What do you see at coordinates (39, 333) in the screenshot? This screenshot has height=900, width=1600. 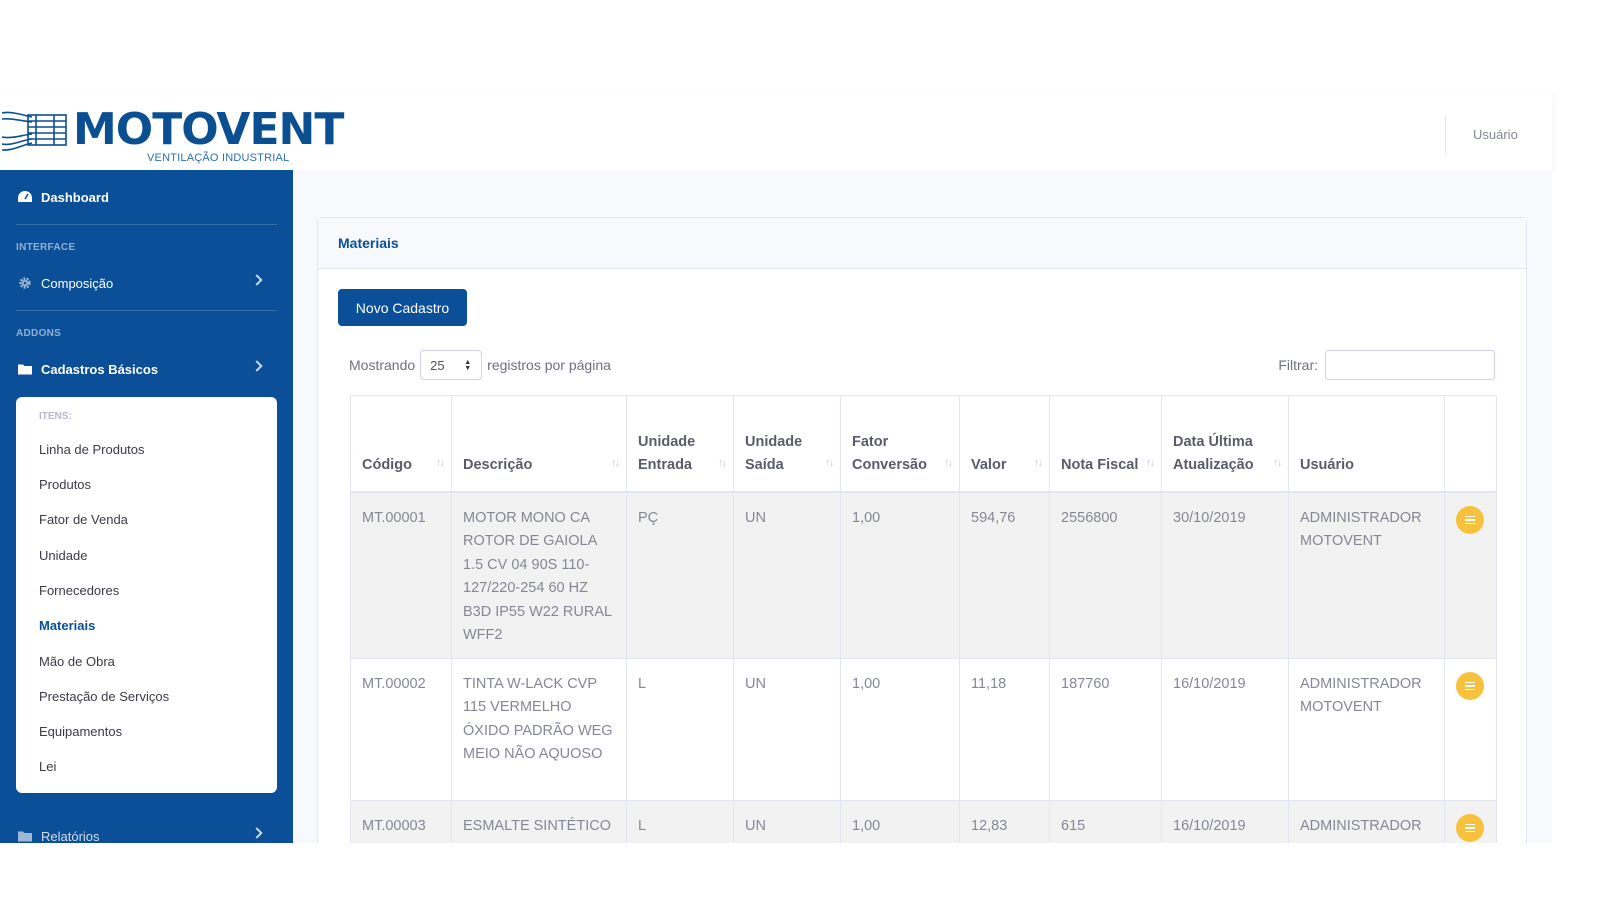 I see `sidebar-heading-addons: ADDONS` at bounding box center [39, 333].